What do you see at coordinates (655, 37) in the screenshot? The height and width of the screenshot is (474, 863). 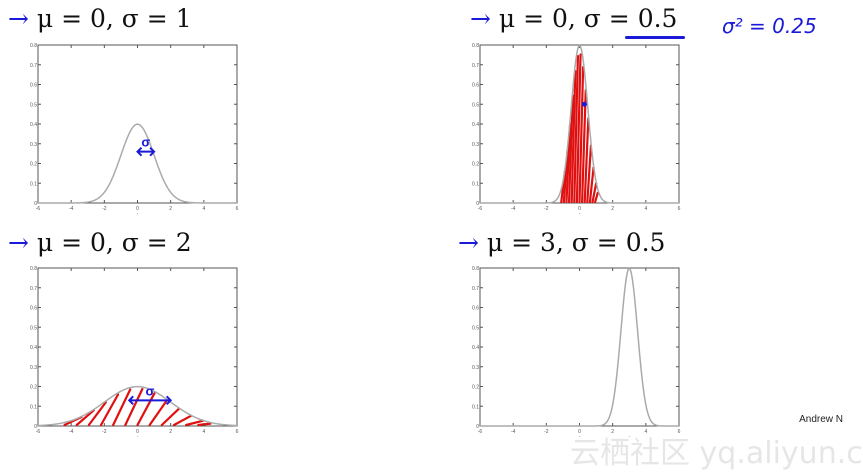 I see `underline-annotation` at bounding box center [655, 37].